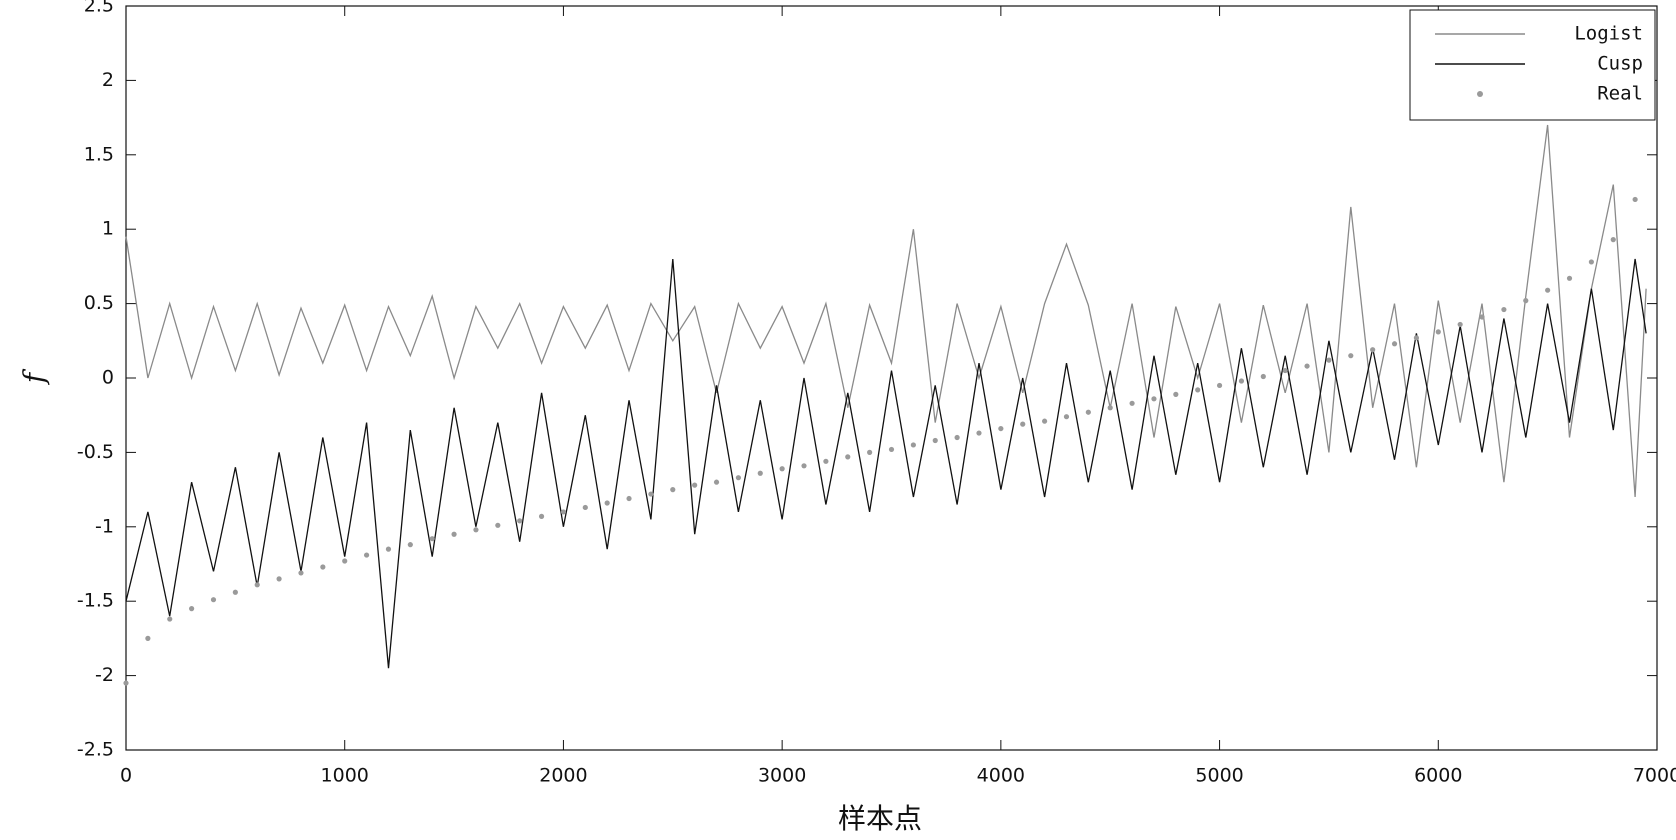  I want to click on x-tick-label: 1000, so click(345, 776).